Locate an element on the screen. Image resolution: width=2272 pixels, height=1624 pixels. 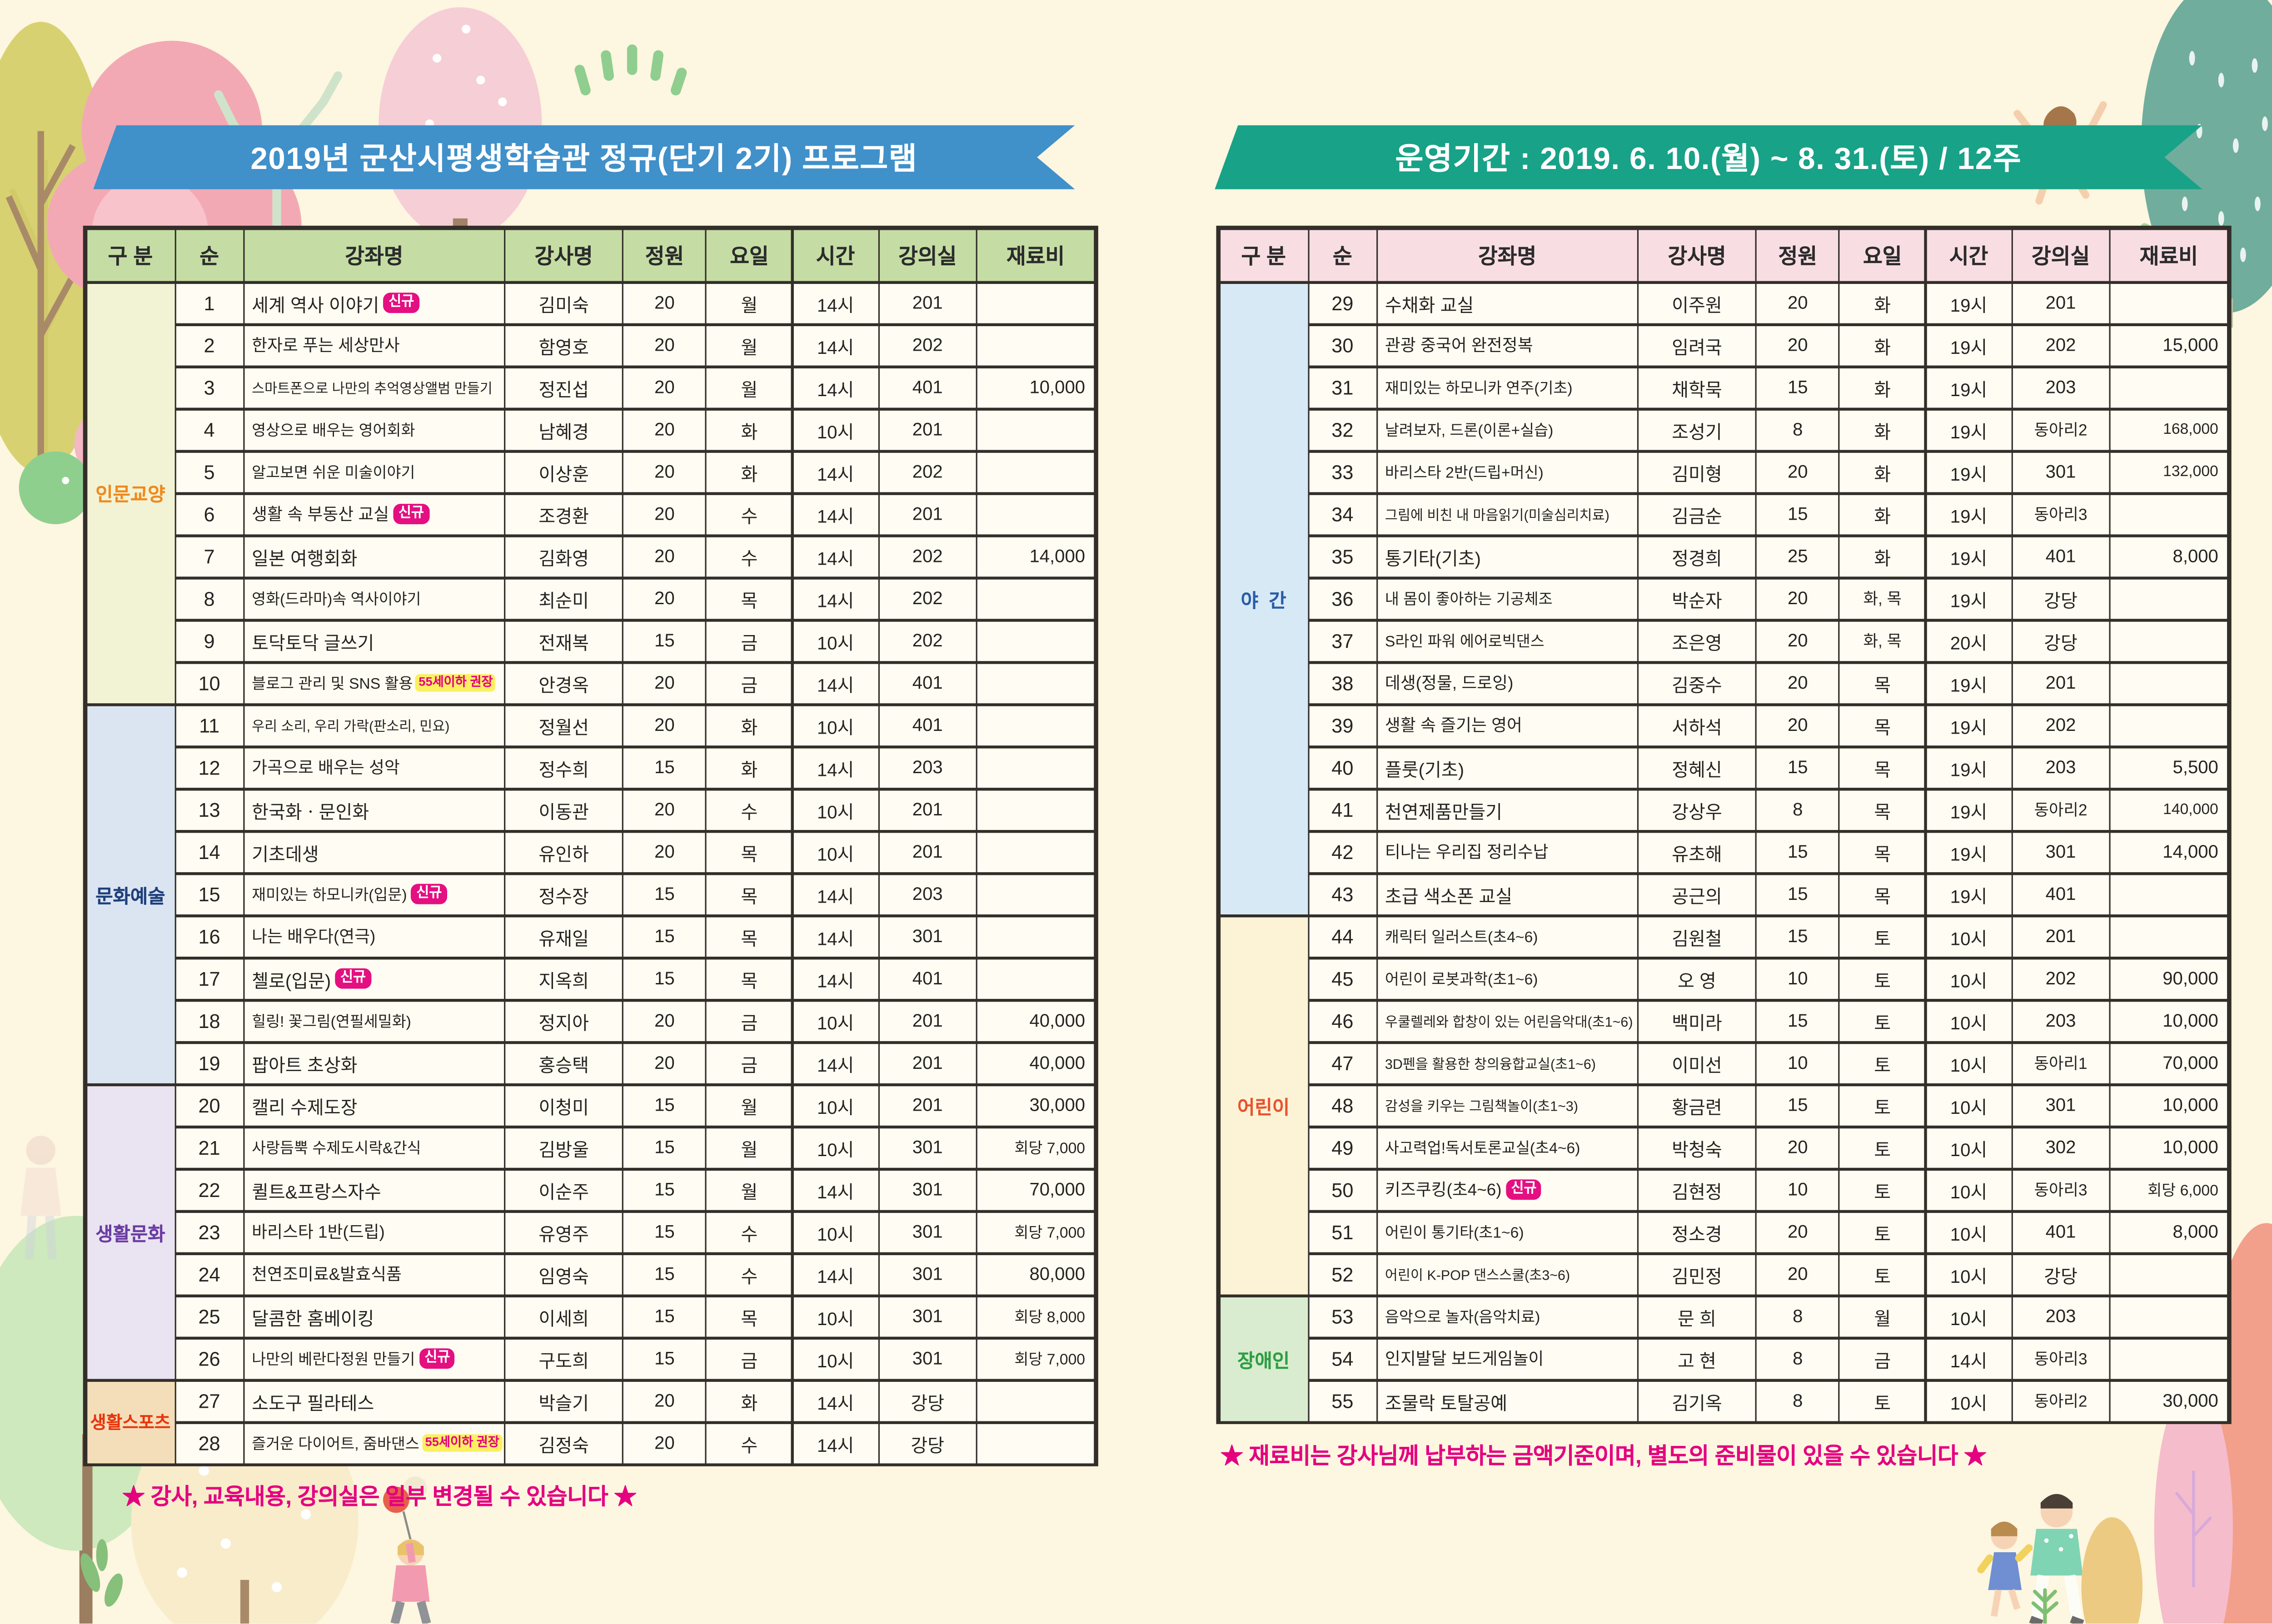
course-no: 4 is located at coordinates (209, 429).